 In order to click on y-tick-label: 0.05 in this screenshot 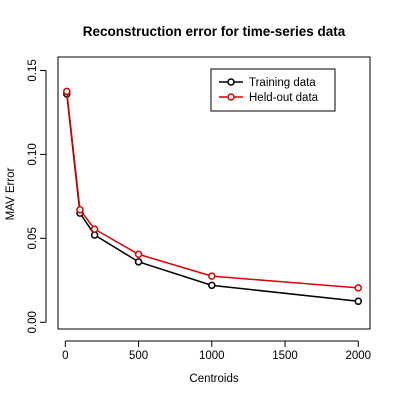, I will do `click(33, 238)`.